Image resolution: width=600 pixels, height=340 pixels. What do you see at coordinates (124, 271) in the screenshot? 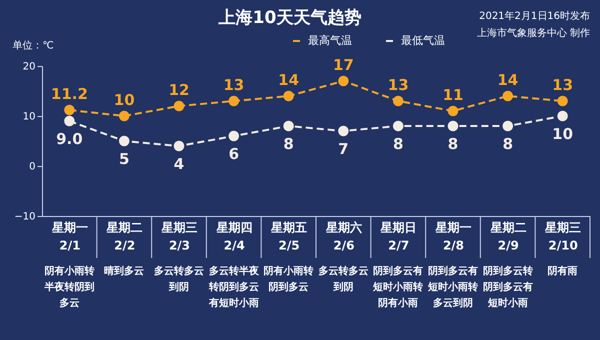
I see `text: 晴到多云` at bounding box center [124, 271].